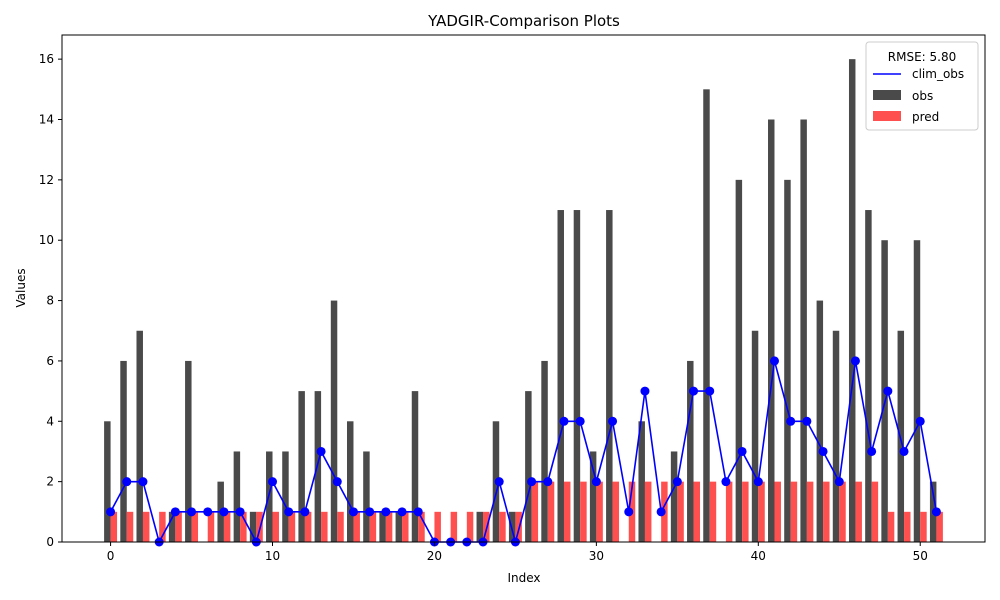 This screenshot has height=600, width=1000. I want to click on y-tick-label: 12, so click(46, 180).